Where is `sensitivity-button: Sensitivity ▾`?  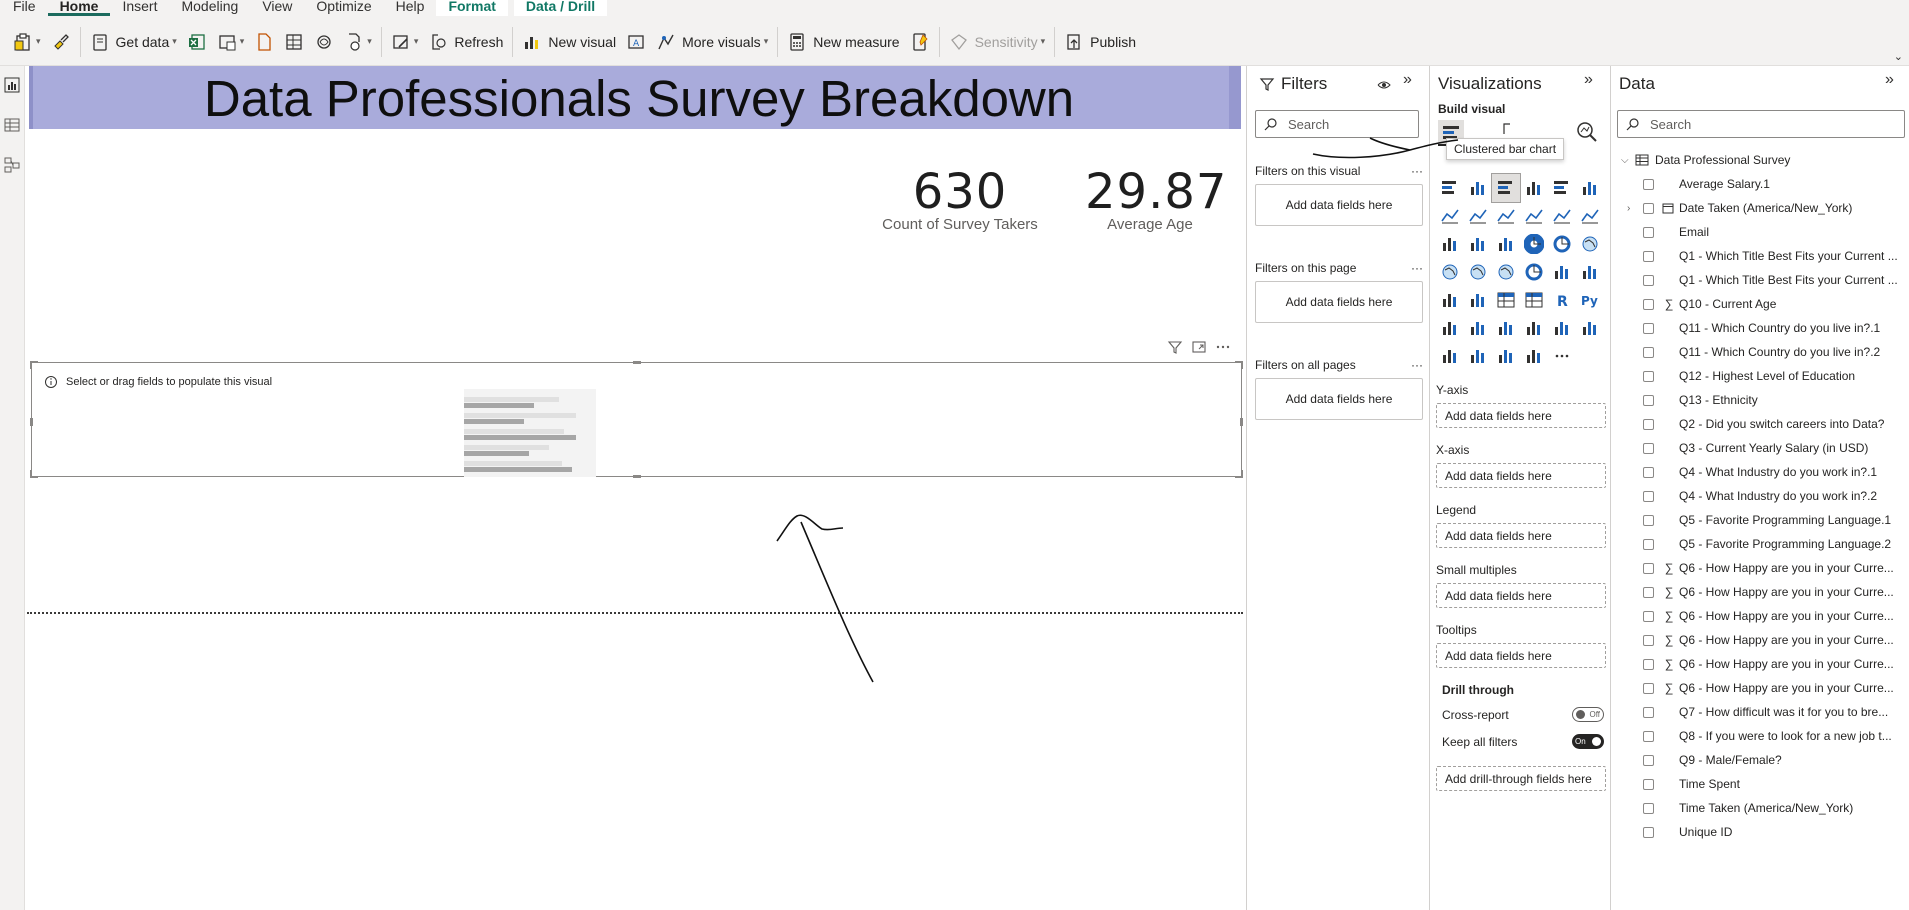
sensitivity-button: Sensitivity ▾ is located at coordinates (997, 42).